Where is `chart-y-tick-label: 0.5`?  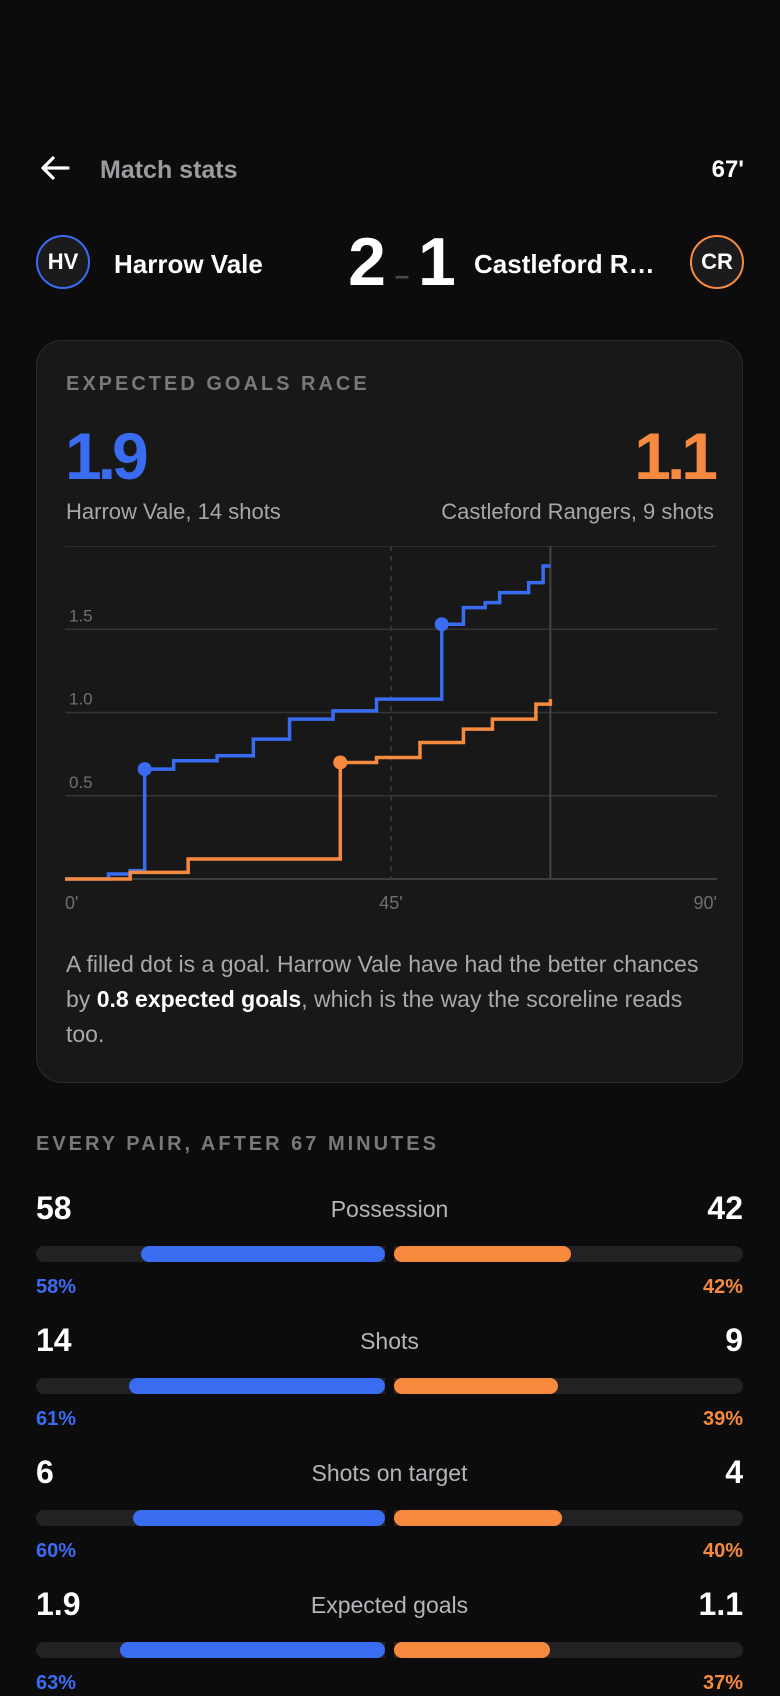
chart-y-tick-label: 0.5 is located at coordinates (81, 782).